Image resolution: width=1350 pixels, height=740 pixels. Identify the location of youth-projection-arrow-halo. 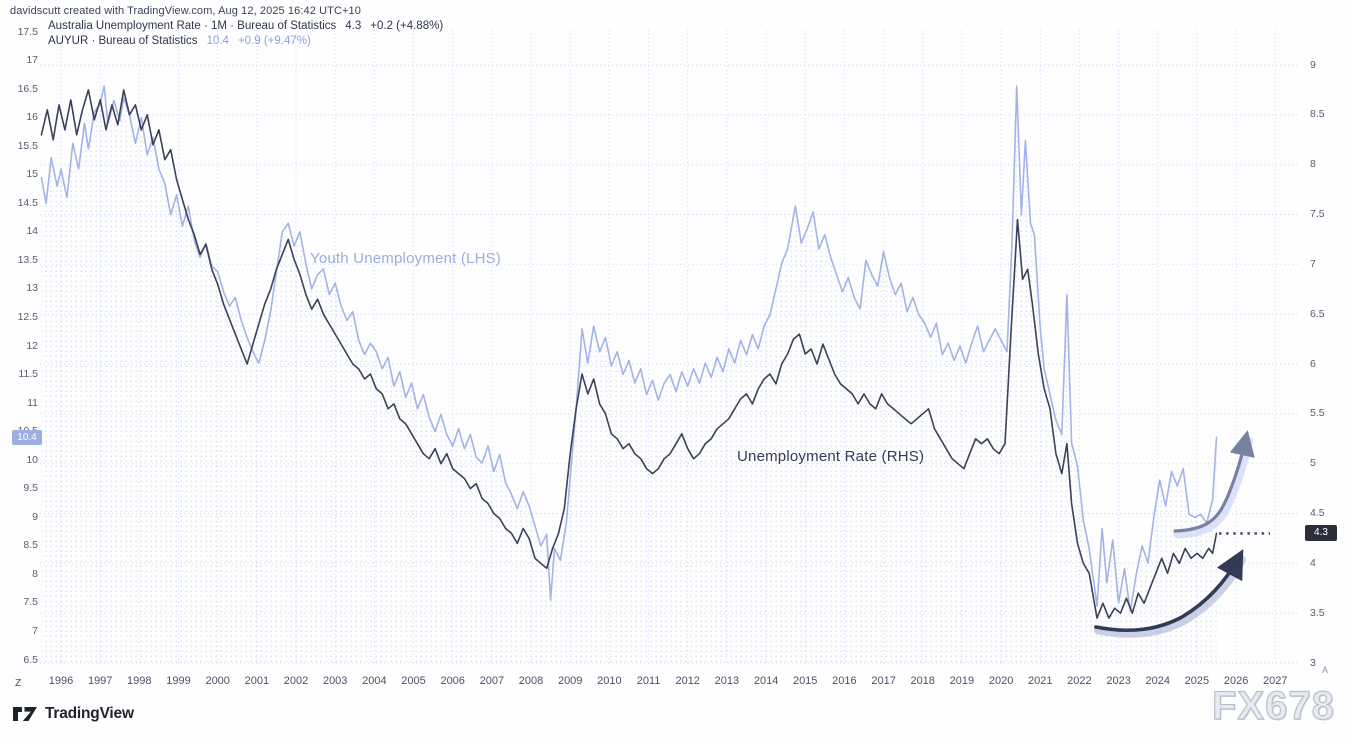
(1213, 487).